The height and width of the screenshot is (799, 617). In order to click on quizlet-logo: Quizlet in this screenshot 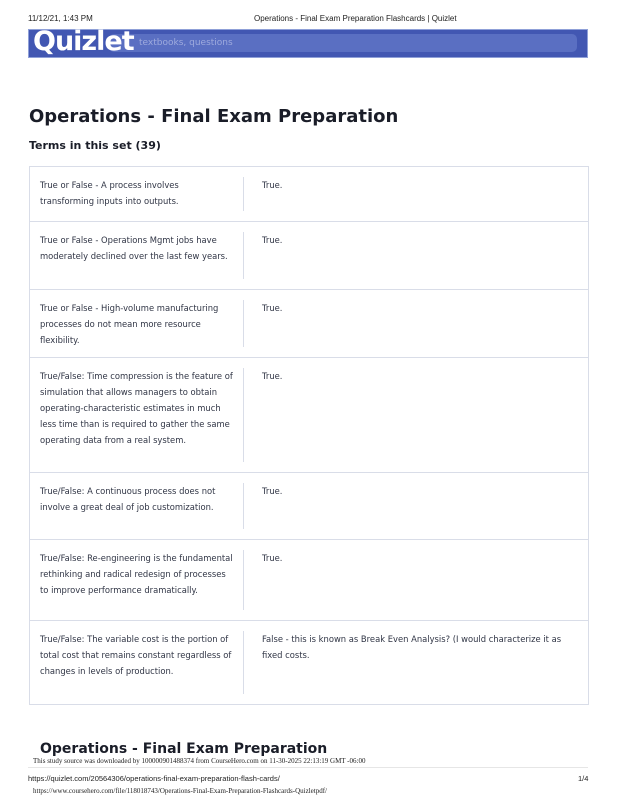, I will do `click(84, 41)`.